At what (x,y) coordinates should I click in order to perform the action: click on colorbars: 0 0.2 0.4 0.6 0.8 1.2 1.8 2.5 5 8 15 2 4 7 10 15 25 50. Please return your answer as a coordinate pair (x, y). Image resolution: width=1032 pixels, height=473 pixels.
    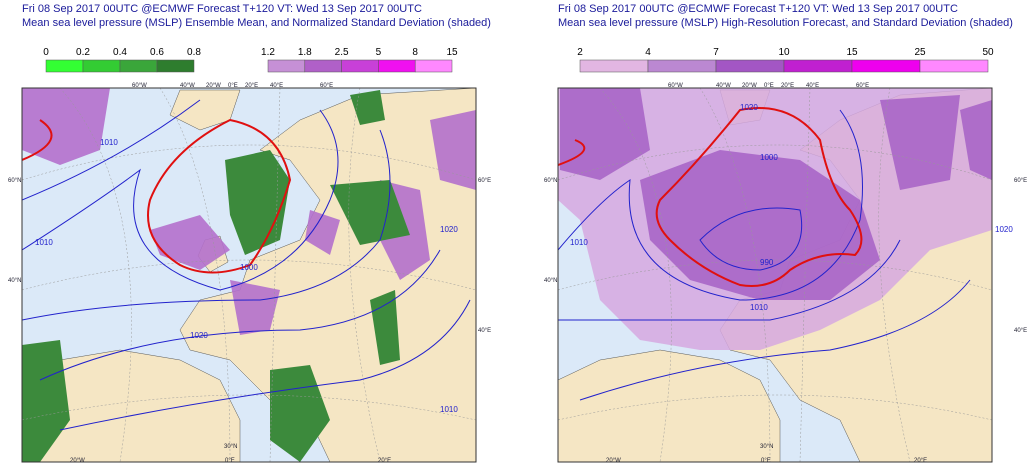
    Looking at the image, I should click on (518, 60).